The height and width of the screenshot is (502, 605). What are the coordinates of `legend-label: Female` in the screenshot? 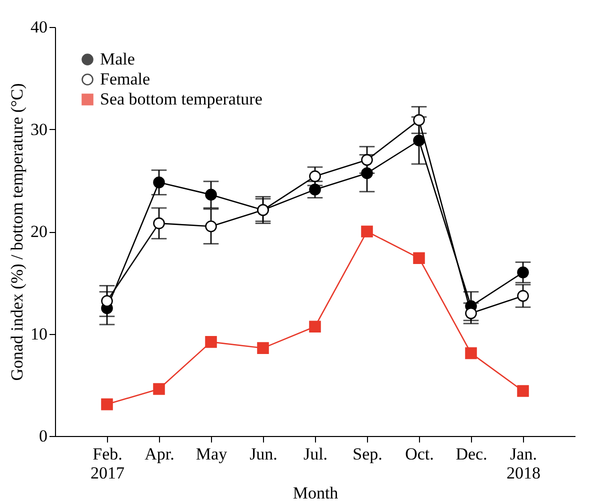 It's located at (125, 79).